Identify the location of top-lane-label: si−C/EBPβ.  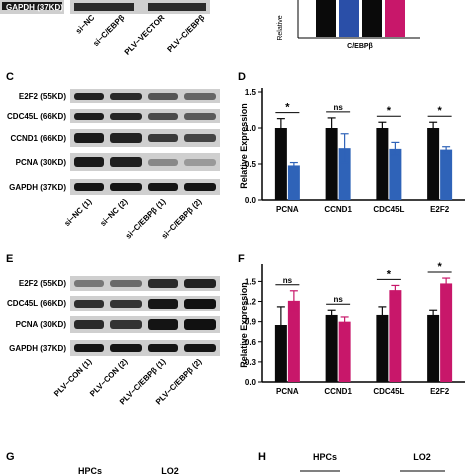
(108, 30).